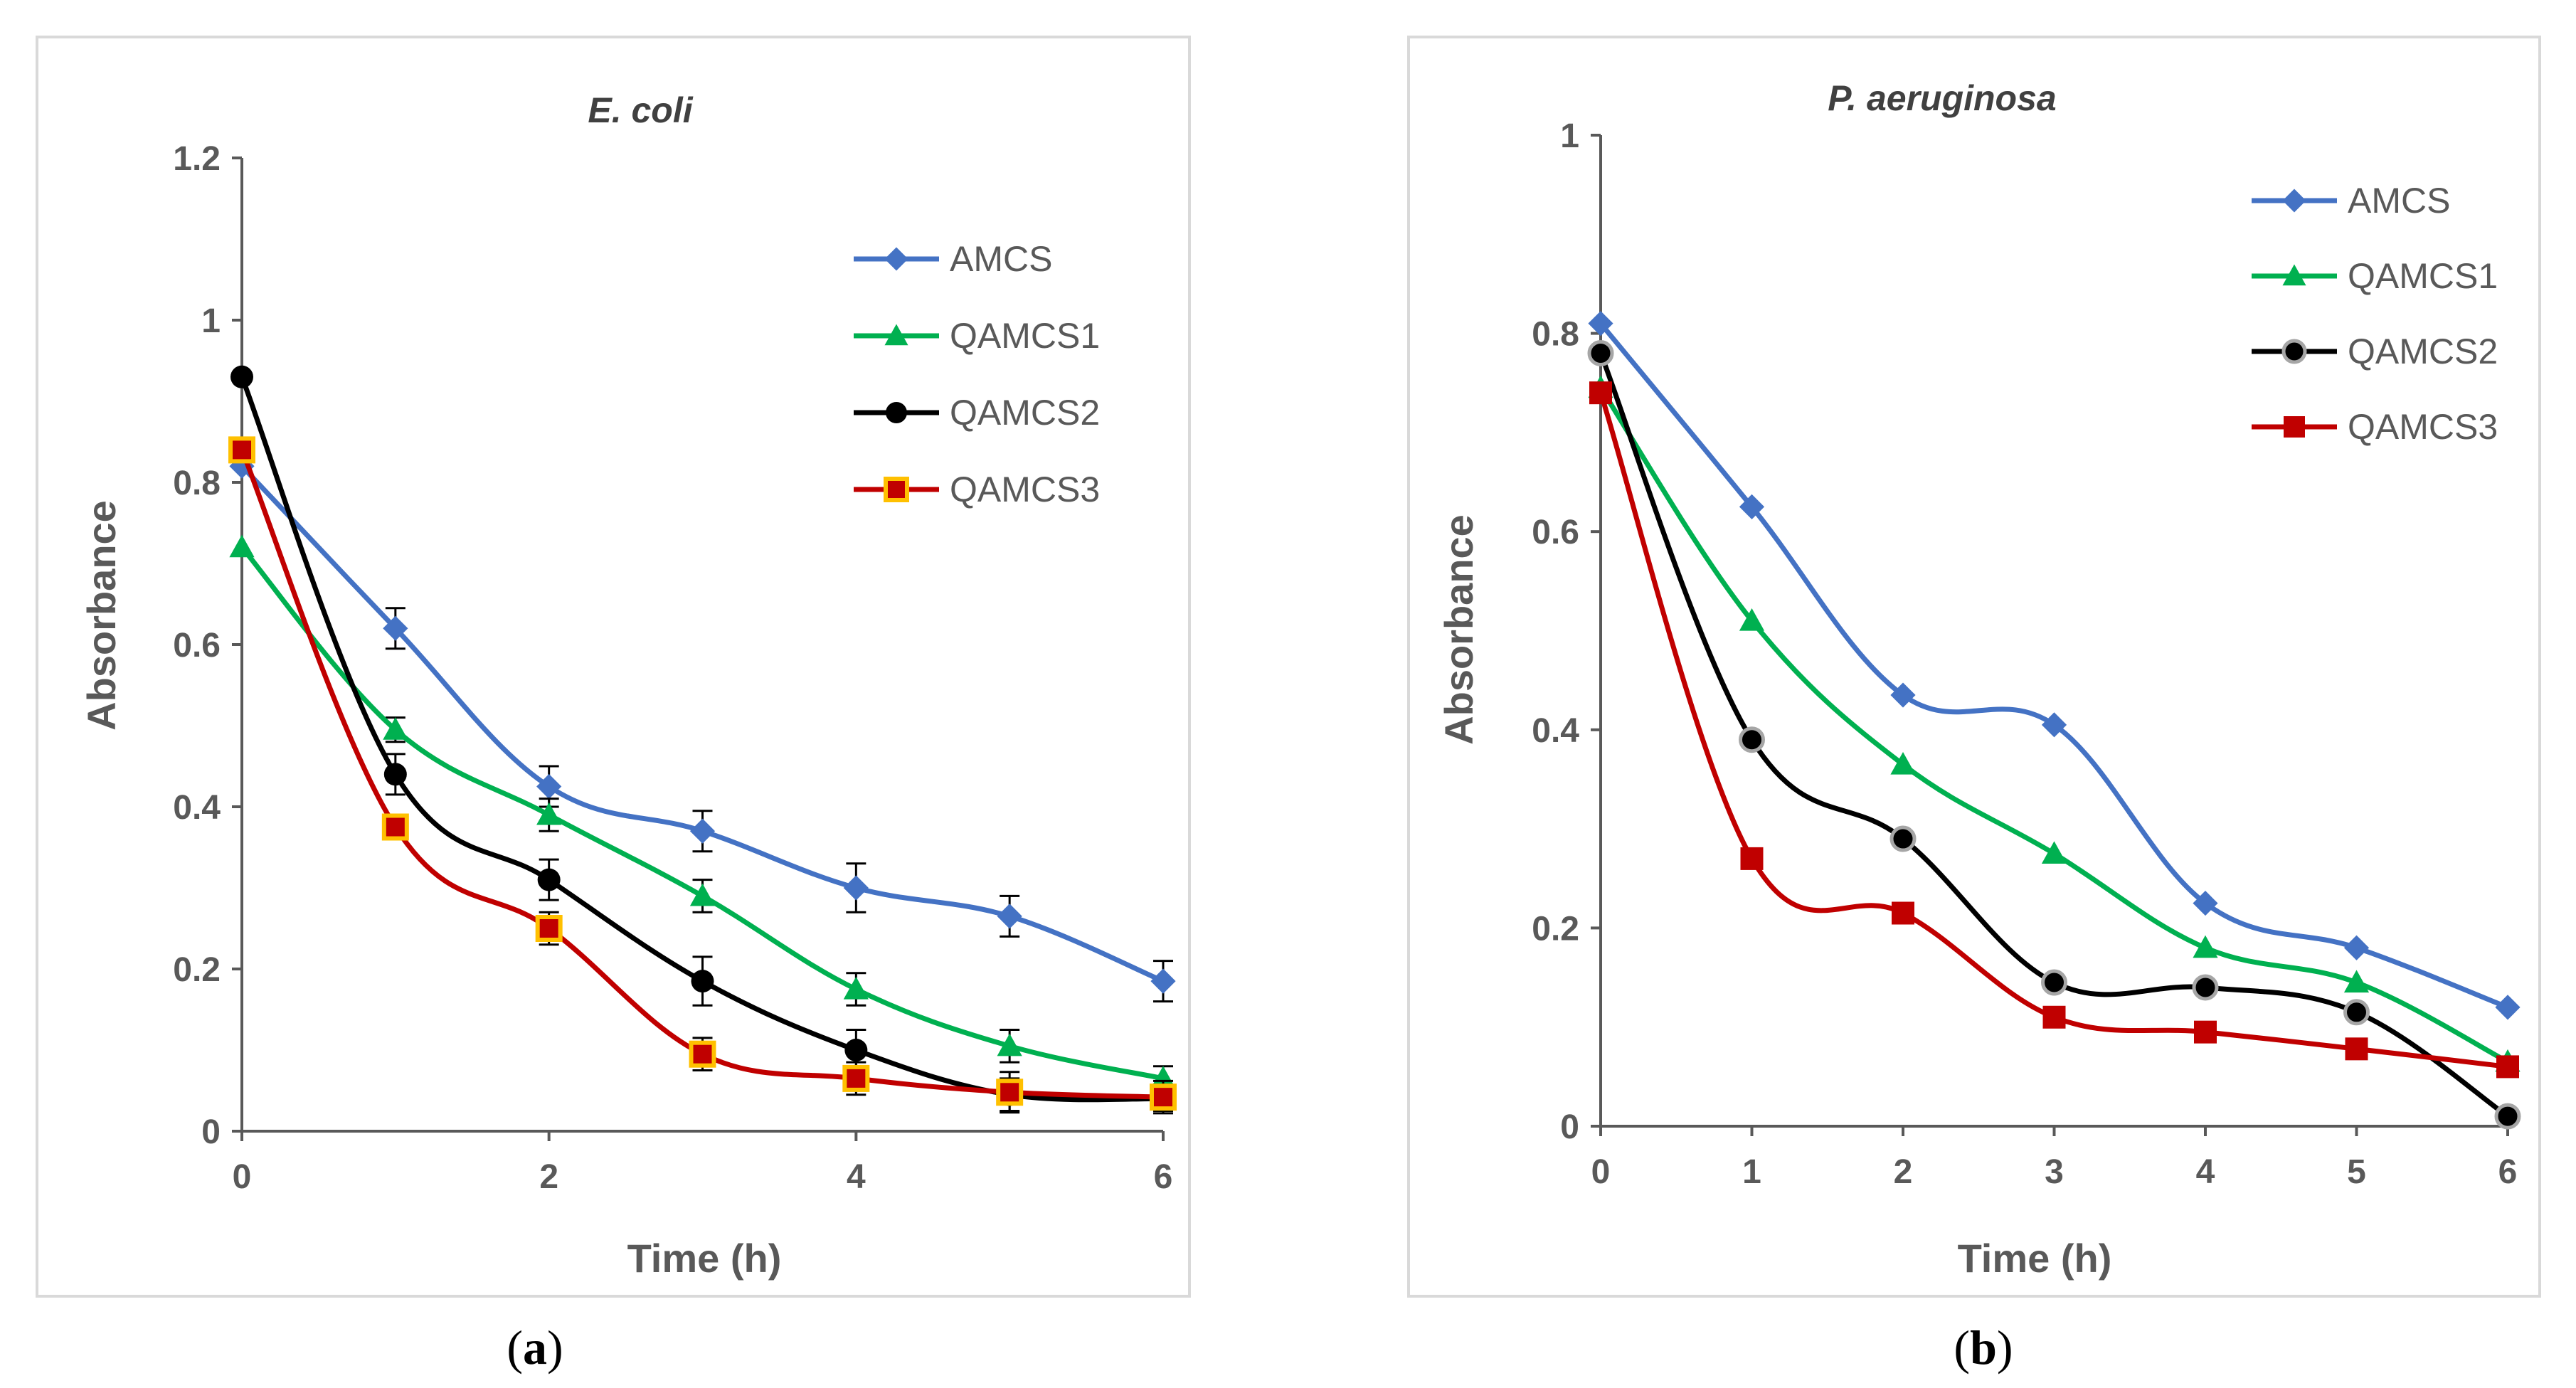 This screenshot has width=2576, height=1388. I want to click on y-tick-label: 0.4, so click(1555, 731).